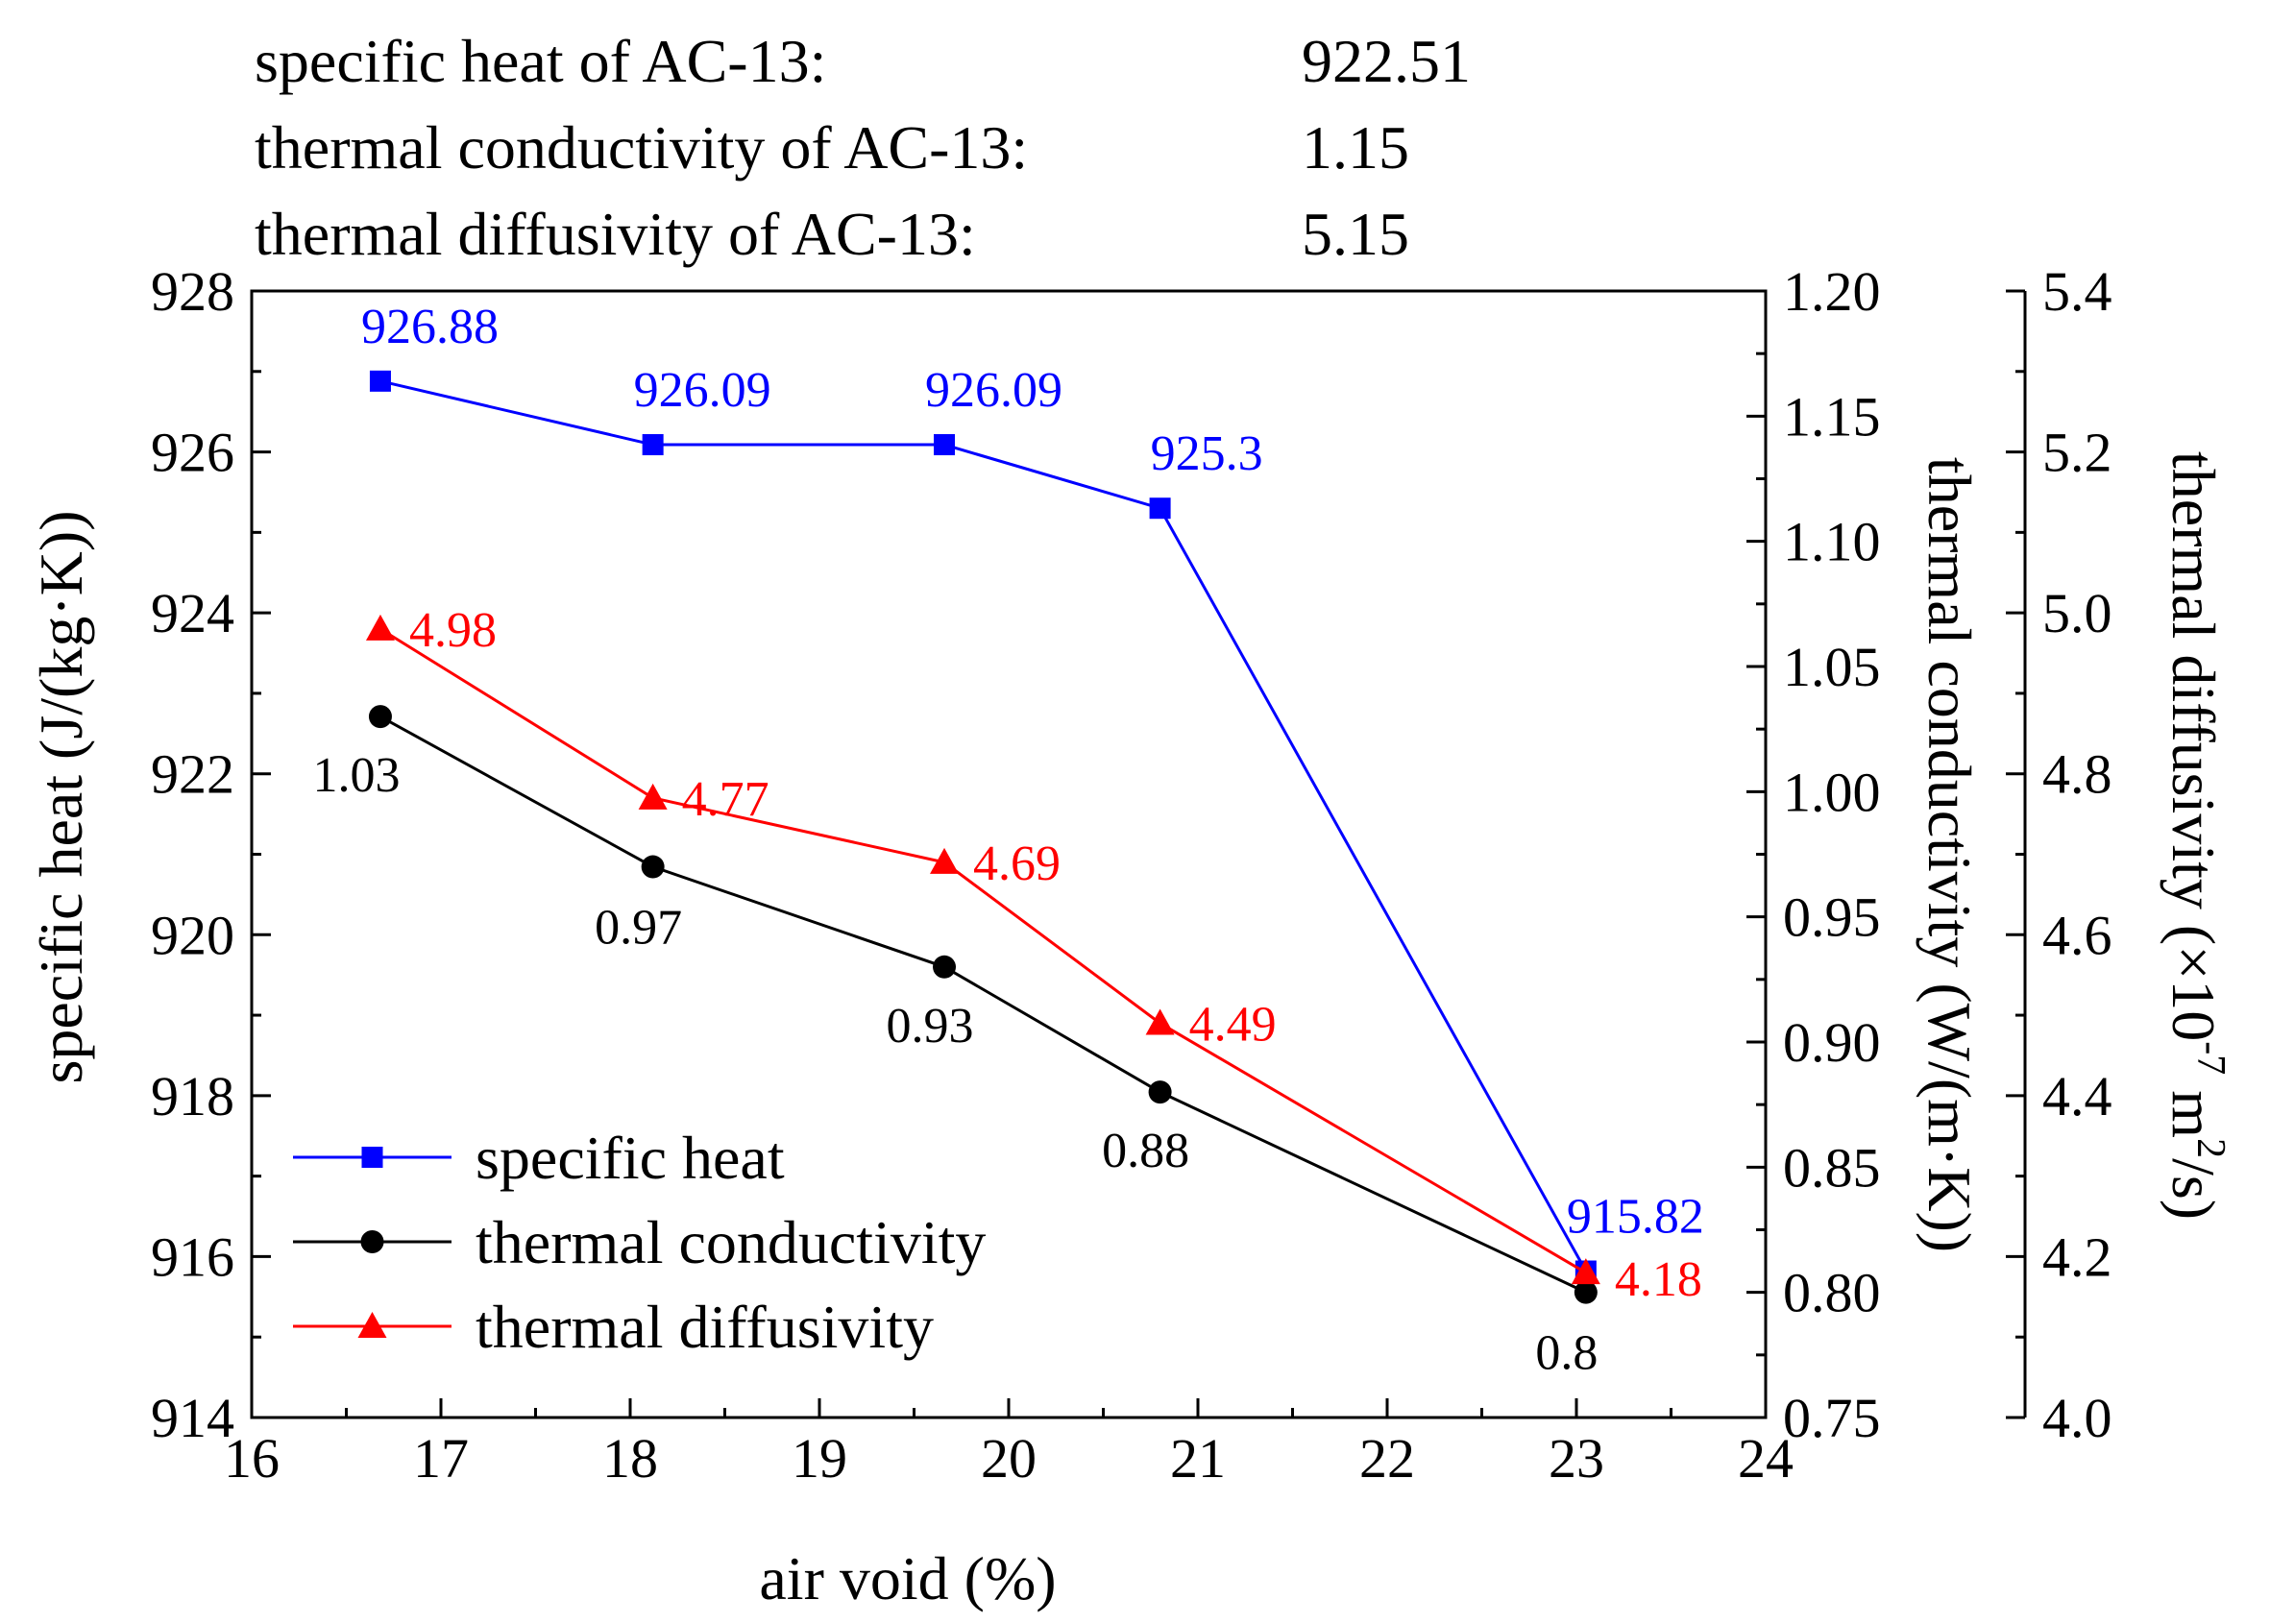 This screenshot has height=1624, width=2270. What do you see at coordinates (1950, 854) in the screenshot?
I see `right1-axis-title: thermal conductivity (W/(m·K))` at bounding box center [1950, 854].